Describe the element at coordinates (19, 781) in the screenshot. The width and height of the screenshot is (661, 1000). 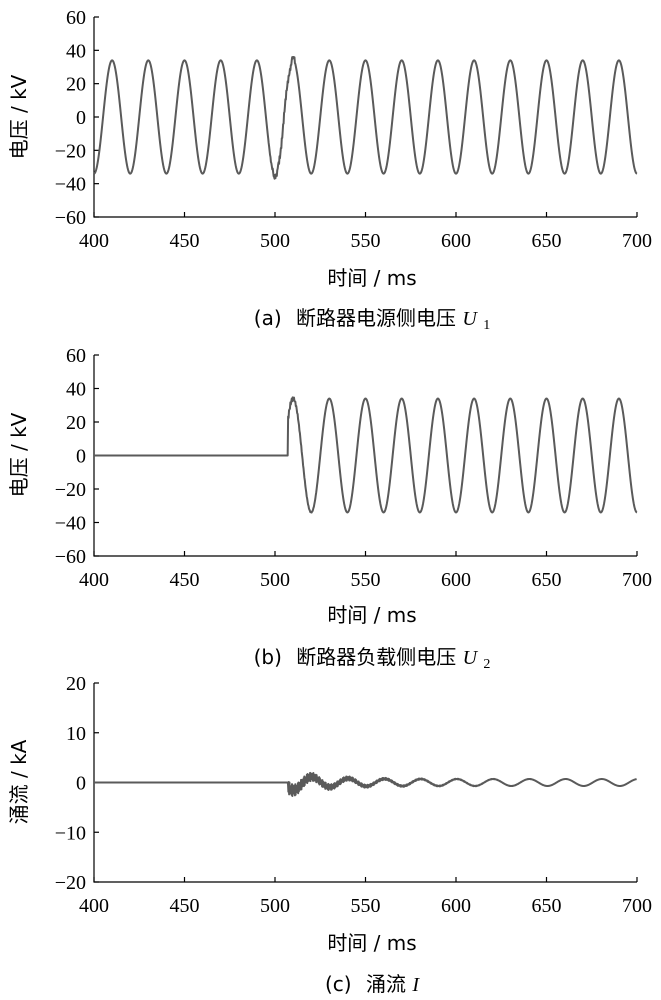
I see `y-axis-label: 涌流 / kA` at that location.